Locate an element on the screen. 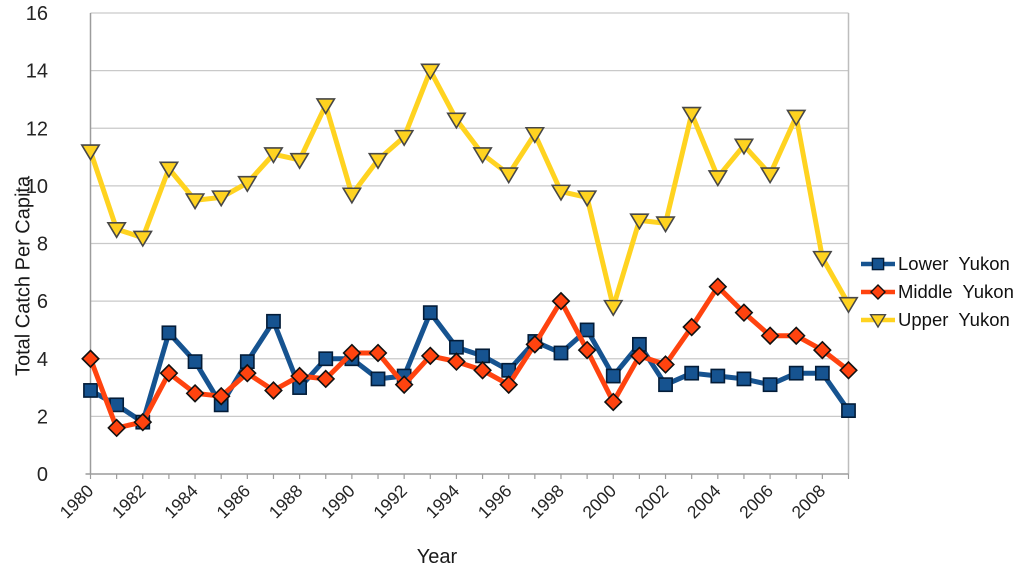 Image resolution: width=1024 pixels, height=580 pixels. legend-square-marker-icon is located at coordinates (878, 264).